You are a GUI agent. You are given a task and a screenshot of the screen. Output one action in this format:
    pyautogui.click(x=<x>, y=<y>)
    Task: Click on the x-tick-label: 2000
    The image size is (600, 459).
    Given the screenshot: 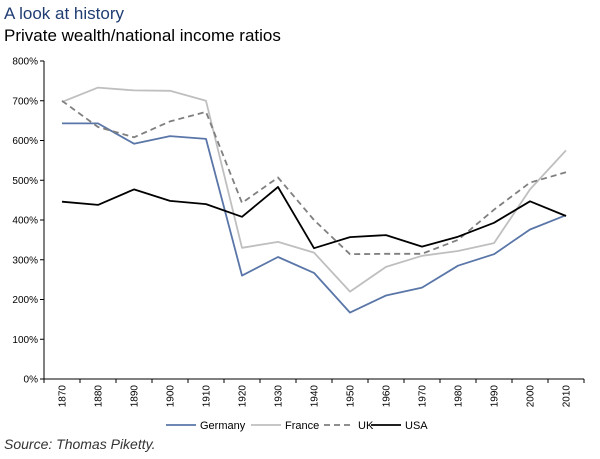 What is the action you would take?
    pyautogui.click(x=531, y=396)
    